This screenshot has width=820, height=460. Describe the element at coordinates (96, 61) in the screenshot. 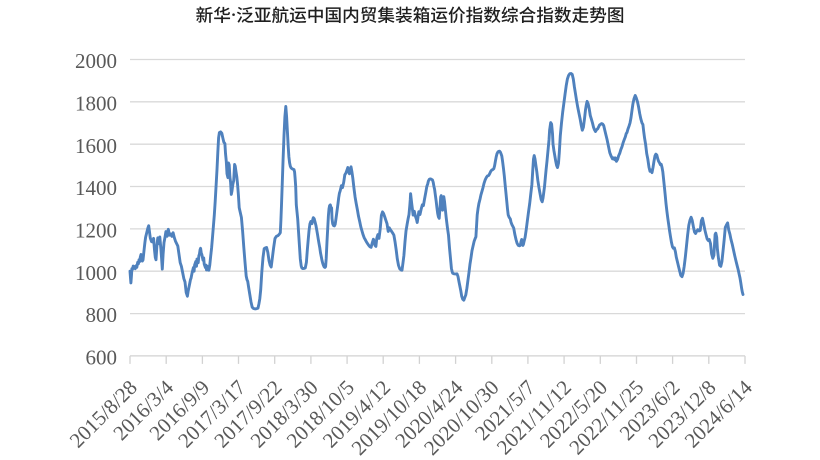

I see `svg-text: 2000` at that location.